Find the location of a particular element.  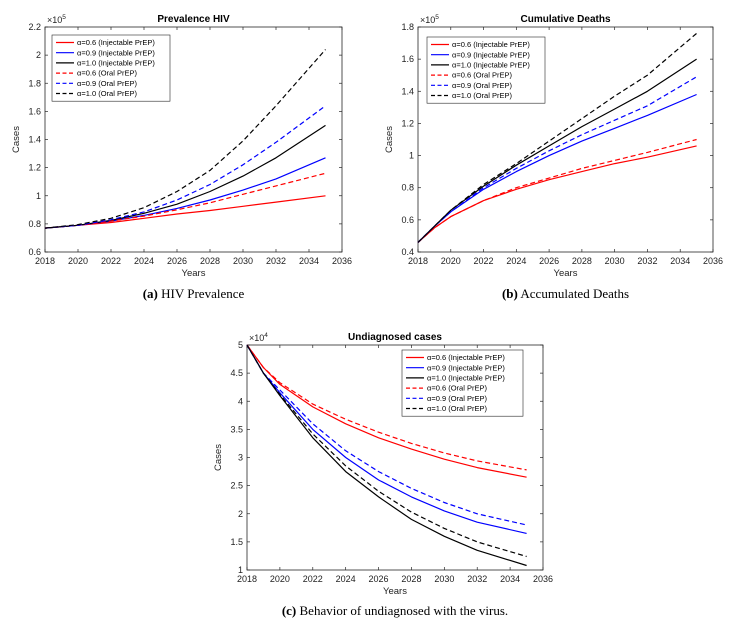

figure-caption: (a) HIV Prevalence is located at coordinates (194, 293).